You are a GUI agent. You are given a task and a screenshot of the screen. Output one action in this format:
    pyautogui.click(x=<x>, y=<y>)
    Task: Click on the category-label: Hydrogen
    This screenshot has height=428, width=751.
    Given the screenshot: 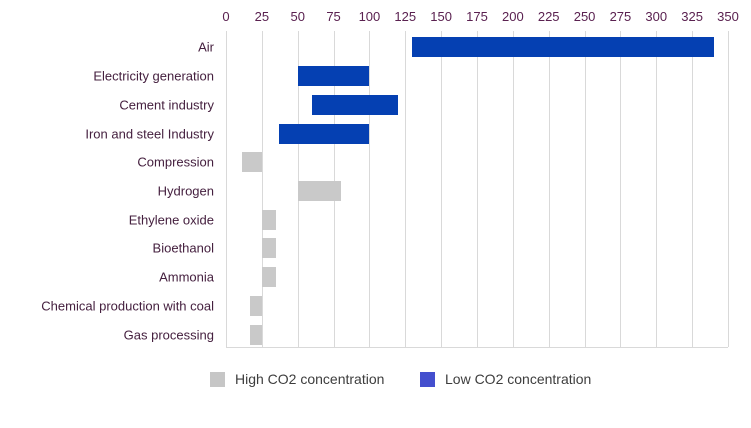 What is the action you would take?
    pyautogui.click(x=185, y=191)
    